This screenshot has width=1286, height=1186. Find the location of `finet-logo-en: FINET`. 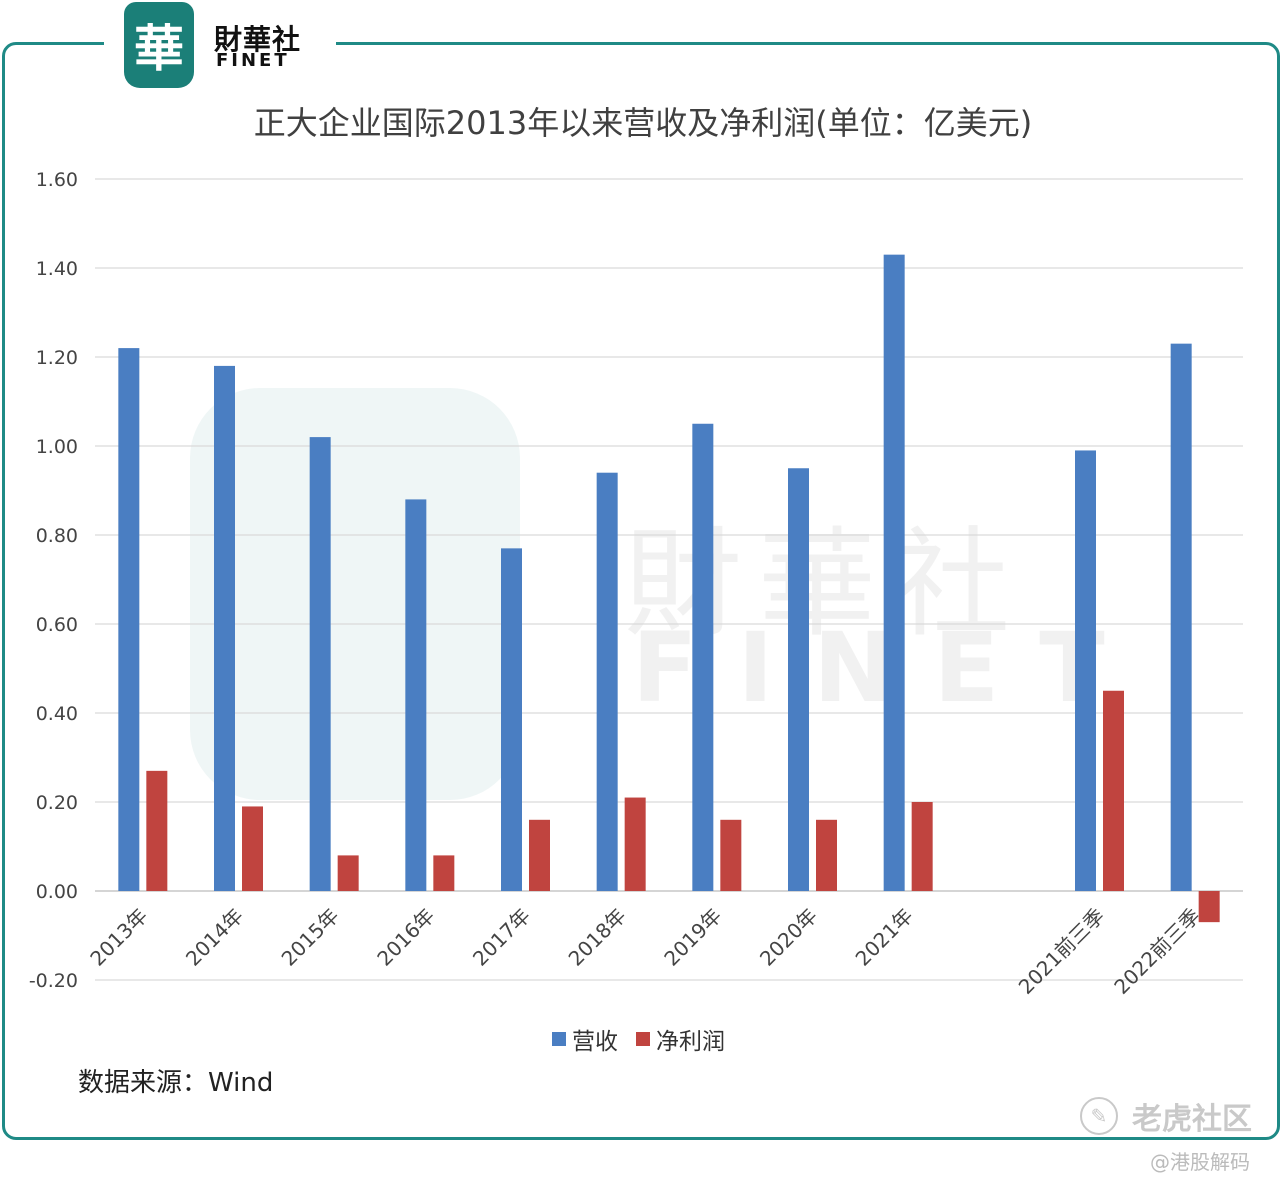

finet-logo-en: FINET is located at coordinates (253, 60).